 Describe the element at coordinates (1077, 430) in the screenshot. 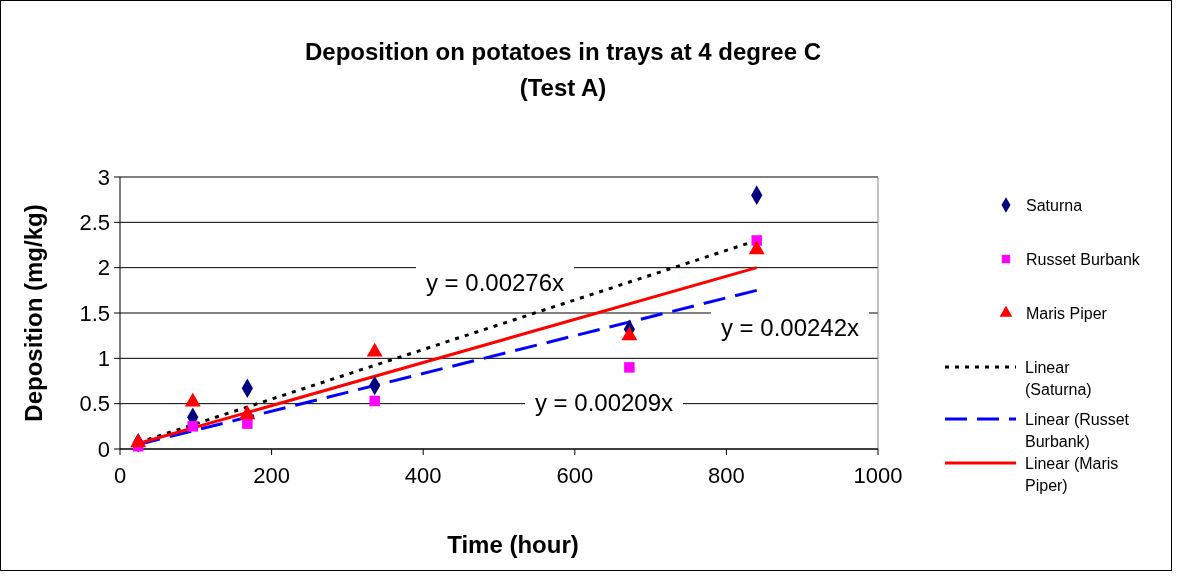

I see `legend-label: Linear (Russet Burbank)` at that location.